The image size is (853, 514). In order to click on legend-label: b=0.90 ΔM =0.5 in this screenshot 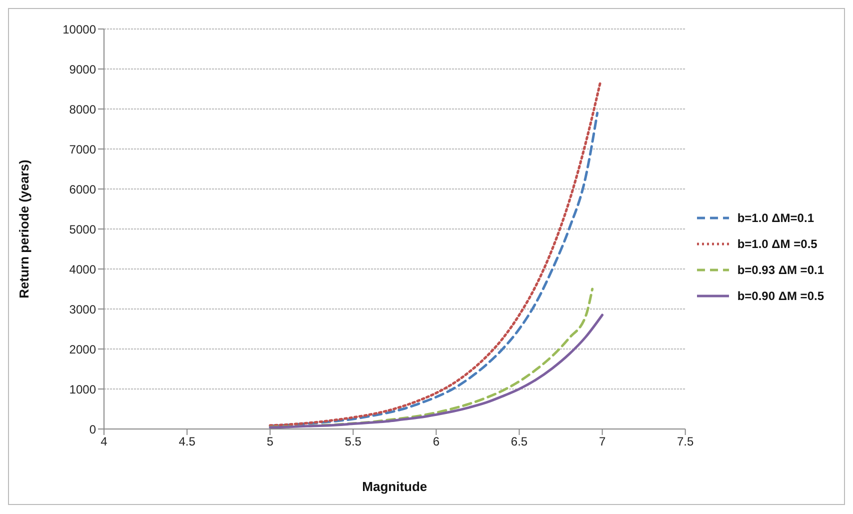, I will do `click(780, 295)`.